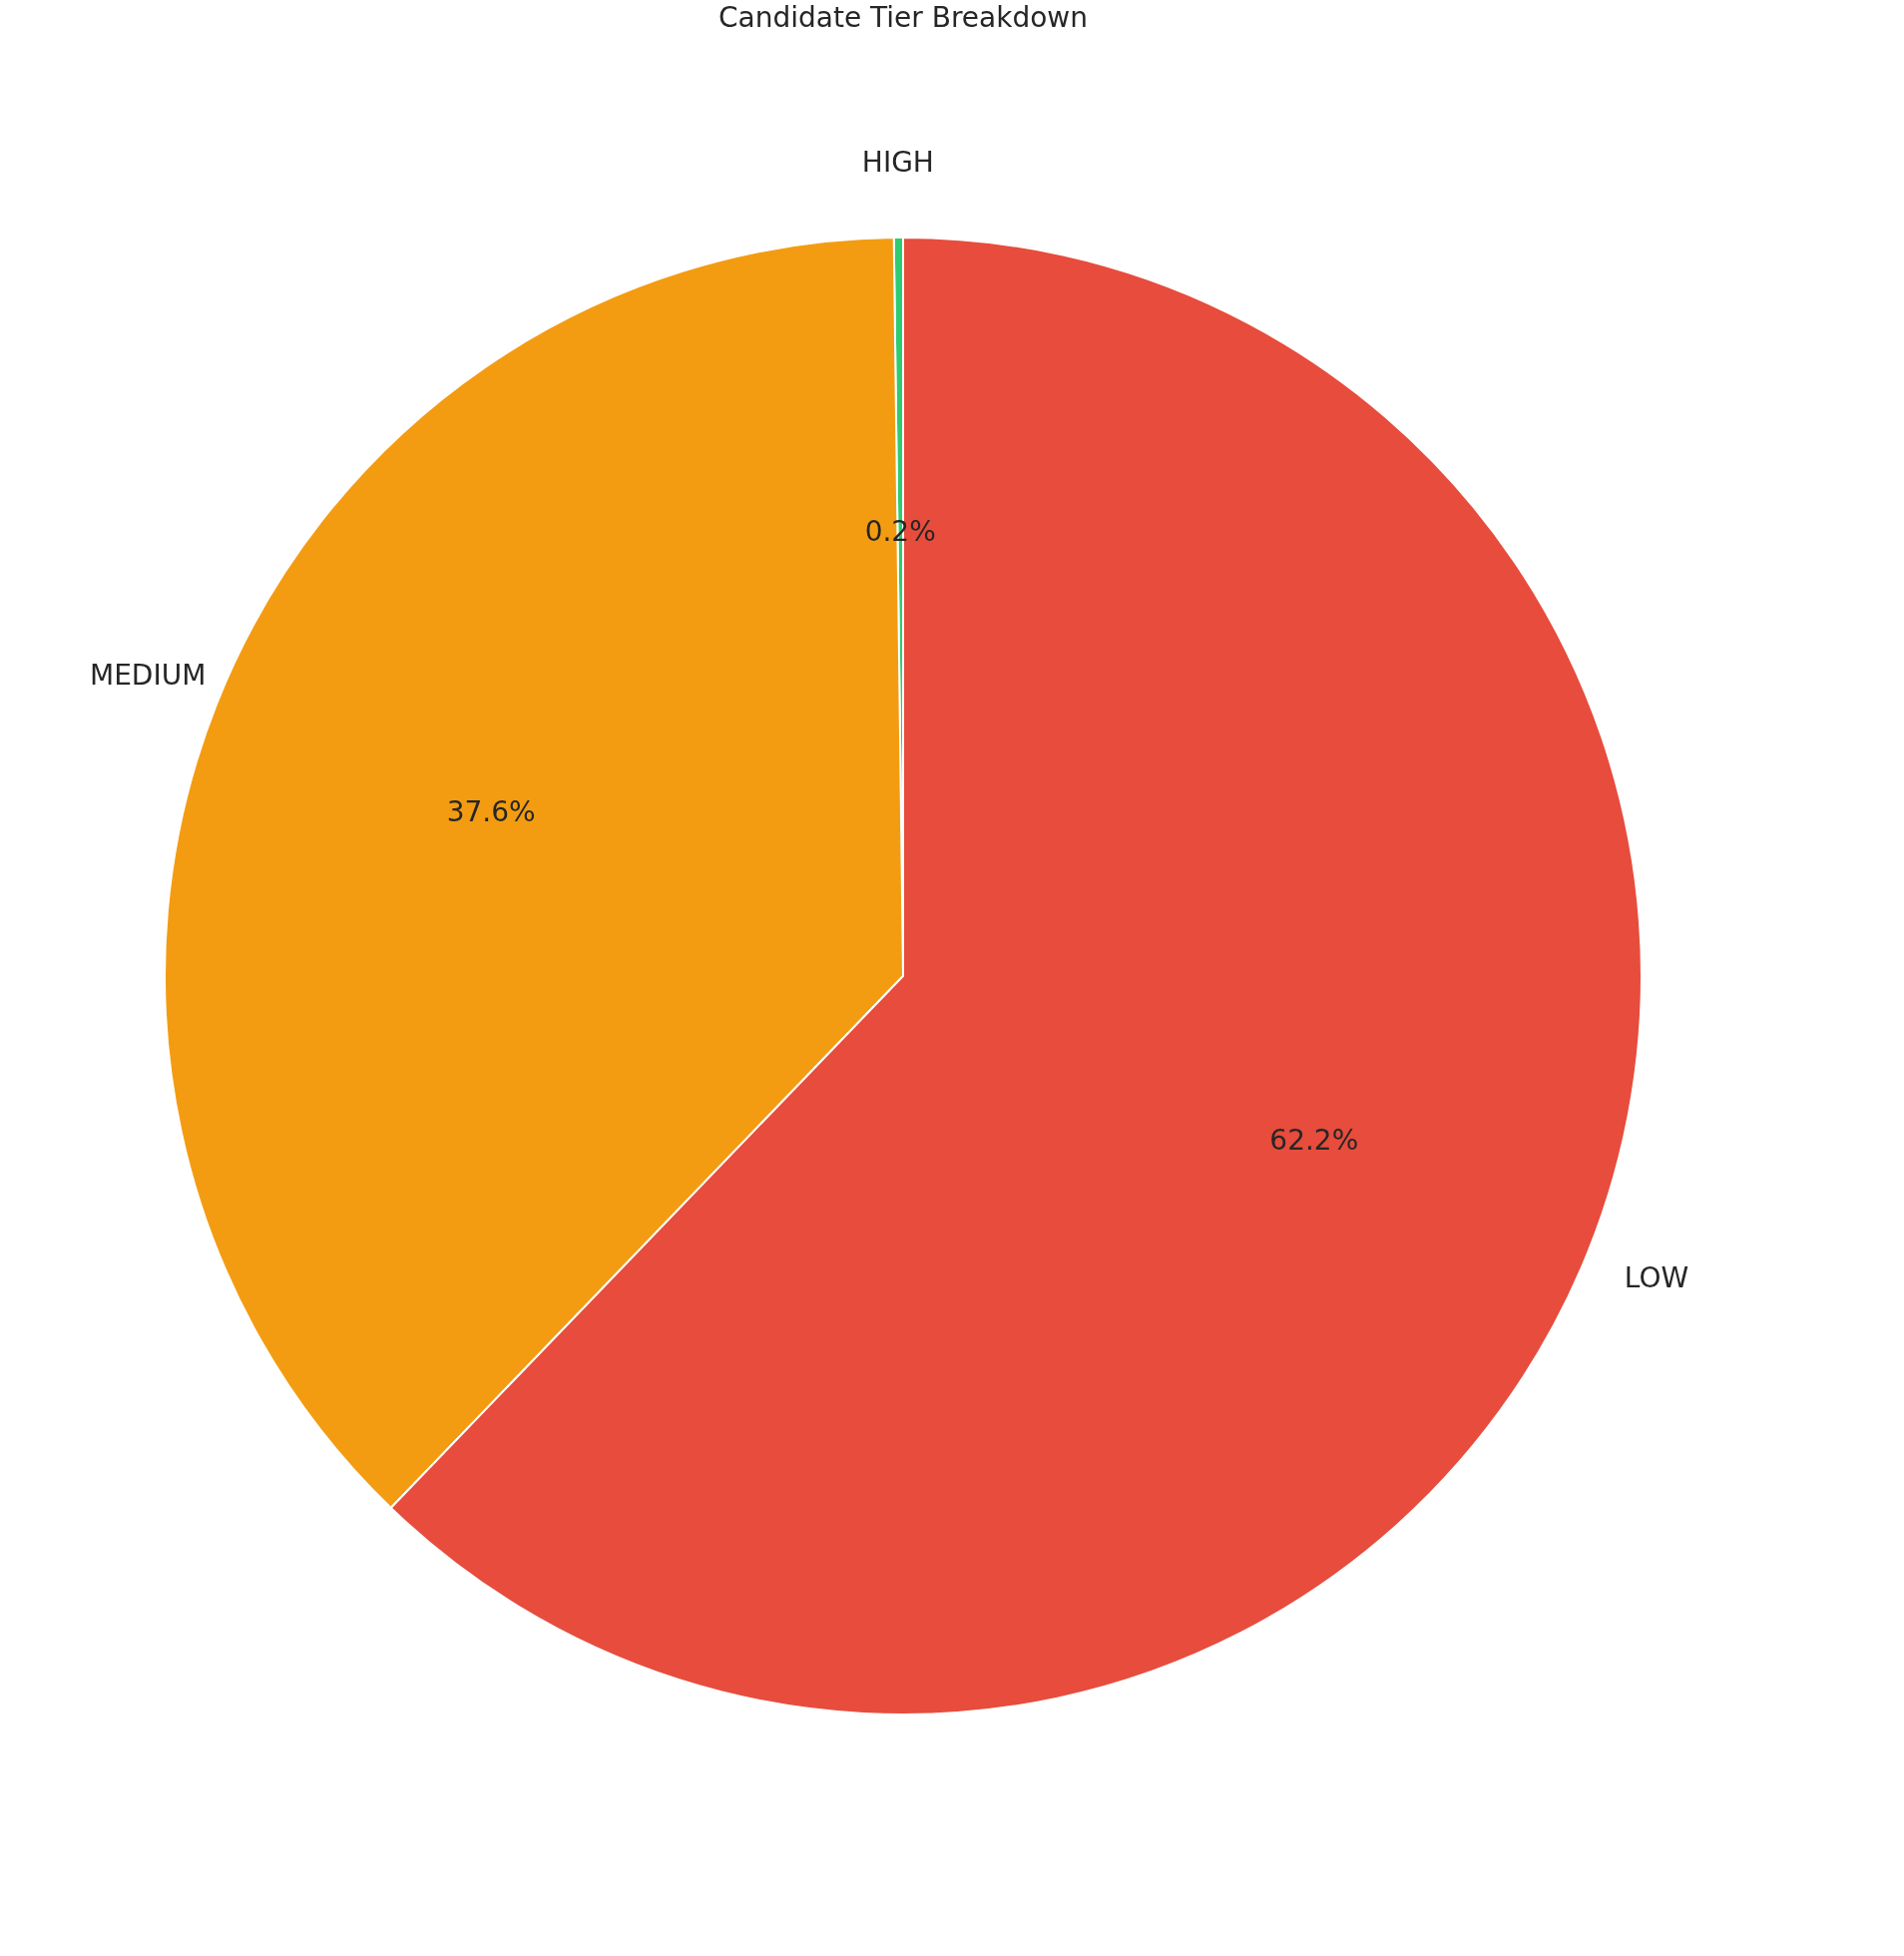  Describe the element at coordinates (148, 676) in the screenshot. I see `slice-label: MEDIUM` at that location.